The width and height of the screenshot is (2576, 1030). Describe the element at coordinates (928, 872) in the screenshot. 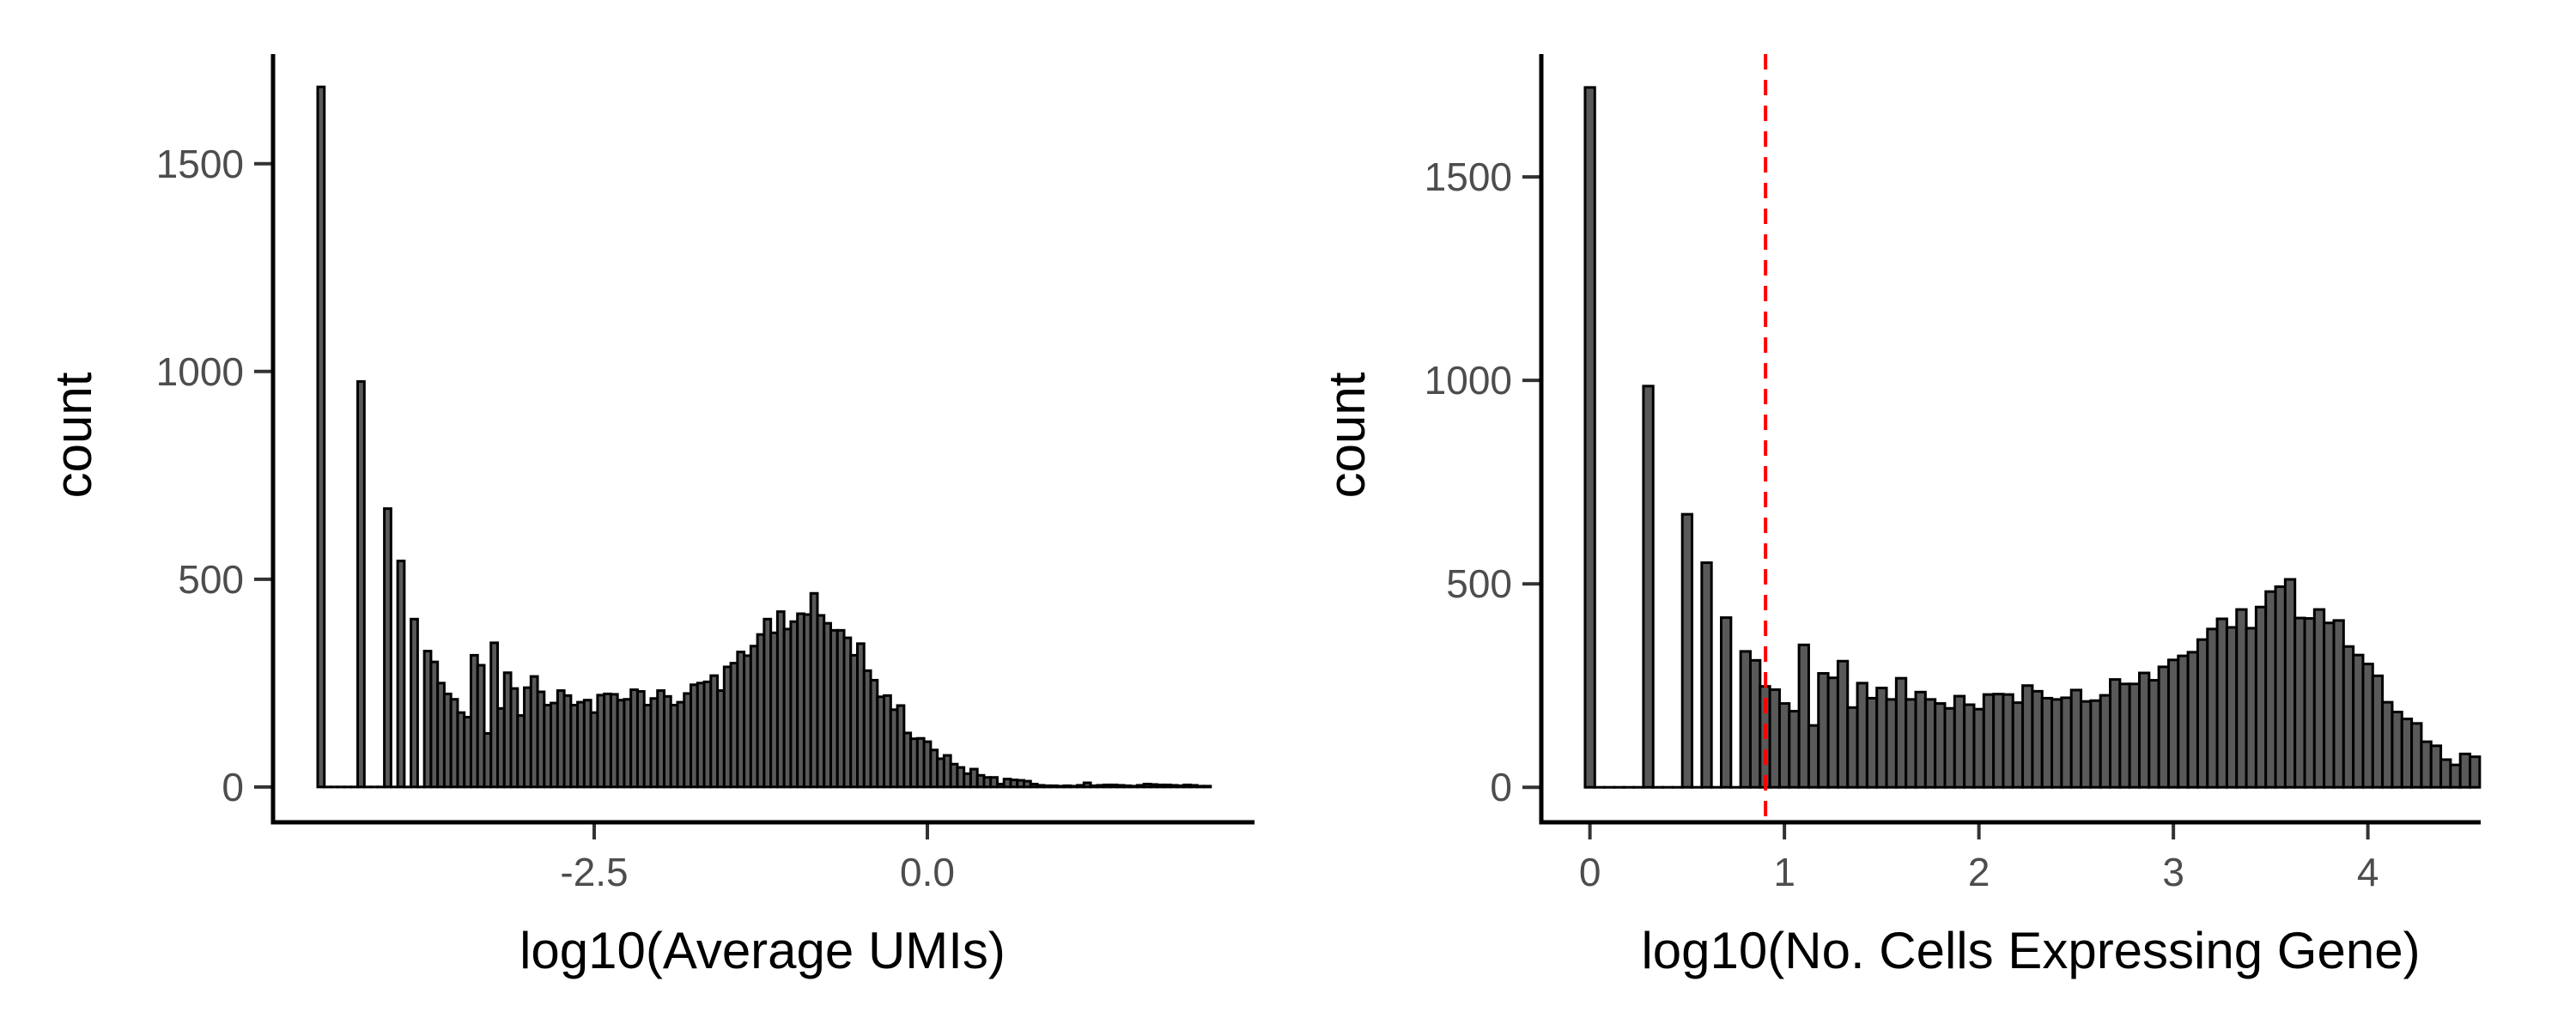

I see `left-x-tick-label: 0.0` at that location.